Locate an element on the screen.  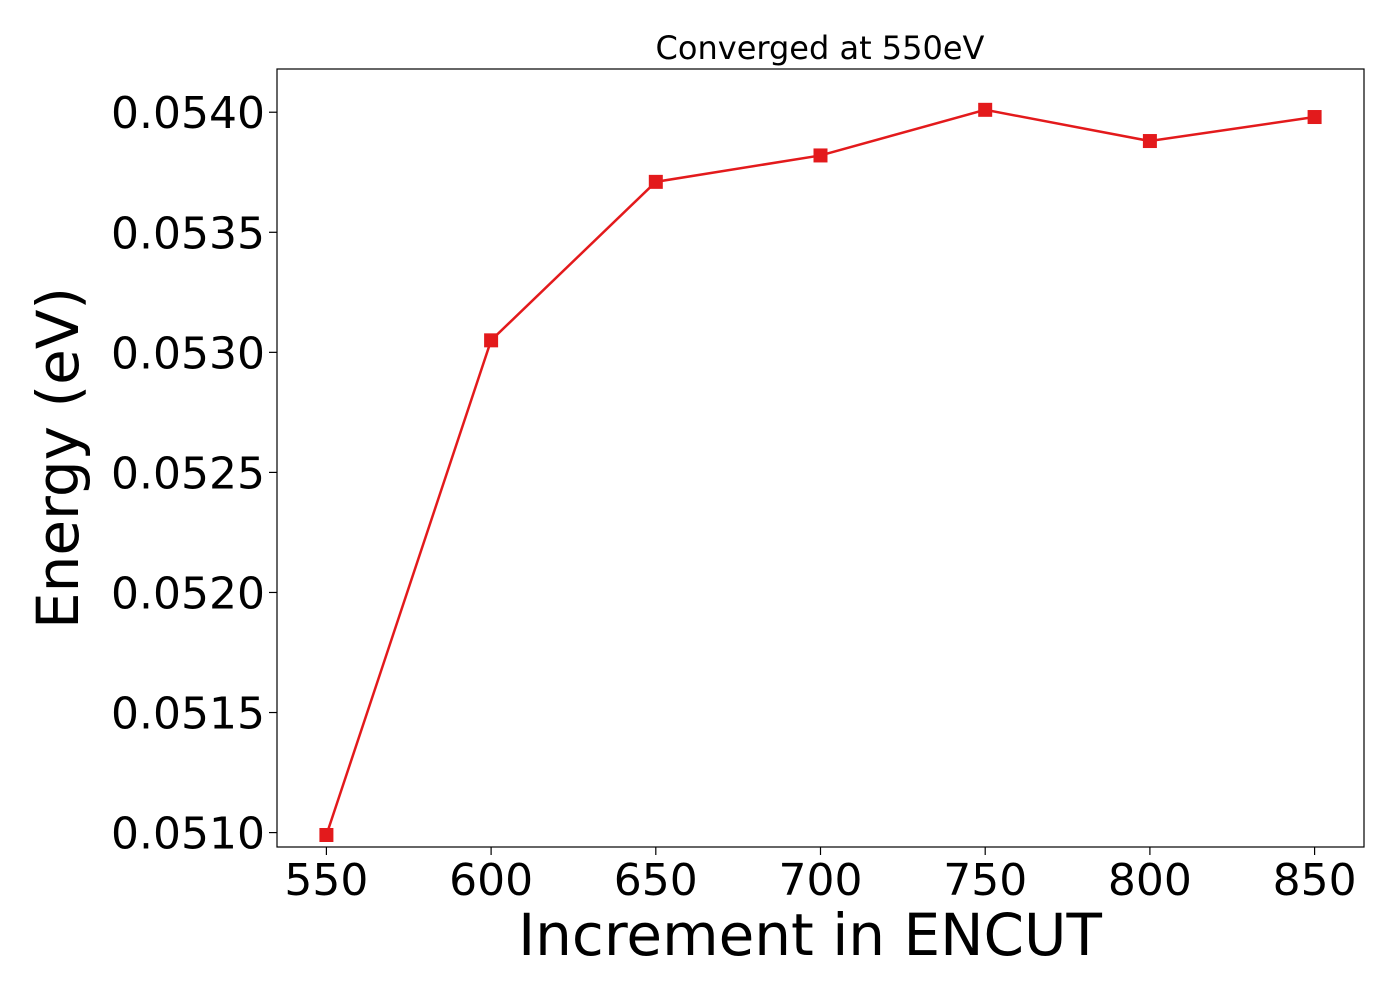
y-tick-label: 0.0520 is located at coordinates (188, 593).